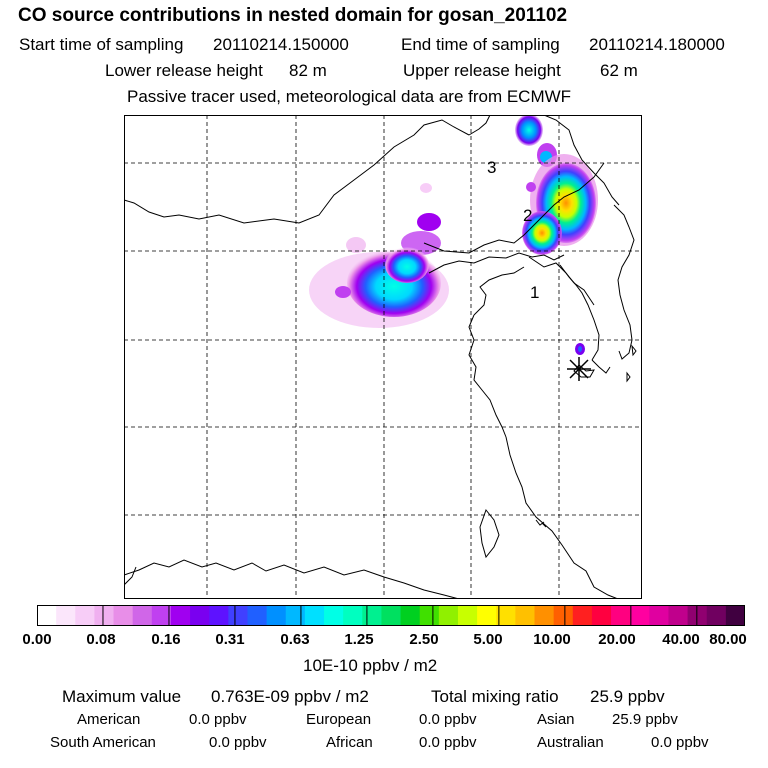  What do you see at coordinates (308, 70) in the screenshot?
I see `lower-height-value: 82 m` at bounding box center [308, 70].